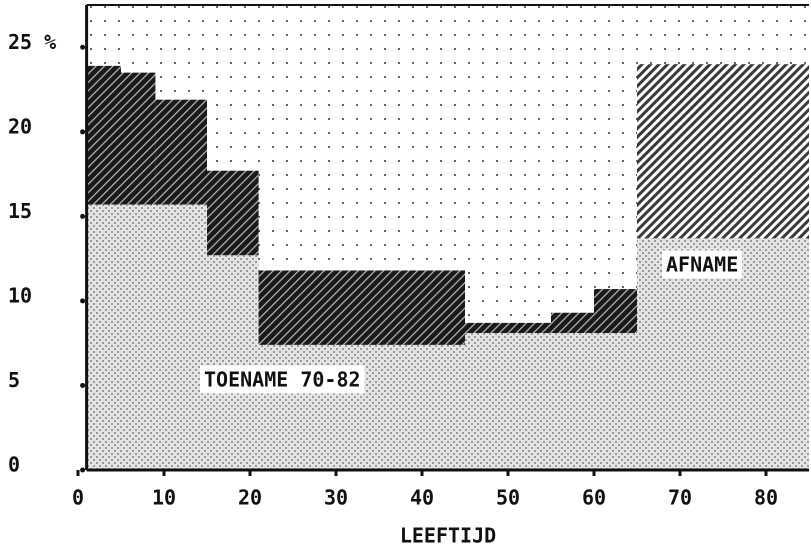 The width and height of the screenshot is (811, 552). I want to click on series-label: TOENAME 70-82, so click(282, 380).